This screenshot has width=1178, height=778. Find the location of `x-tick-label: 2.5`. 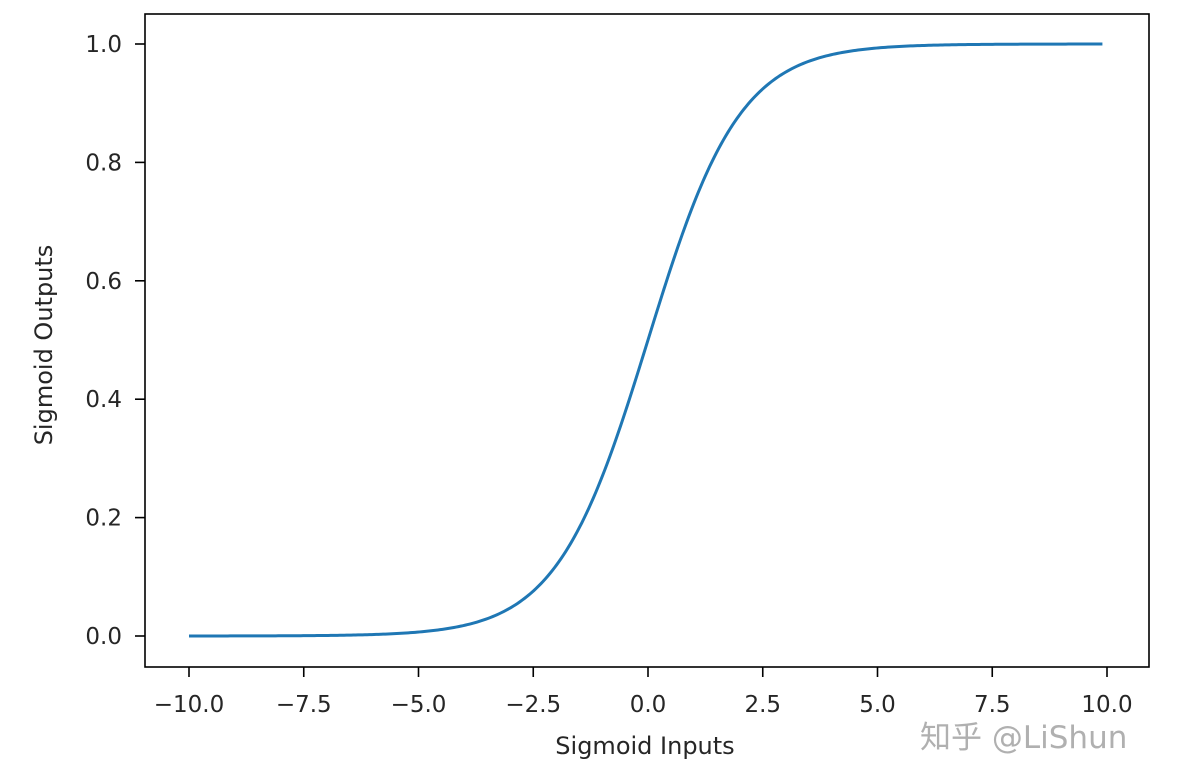

x-tick-label: 2.5 is located at coordinates (762, 705).